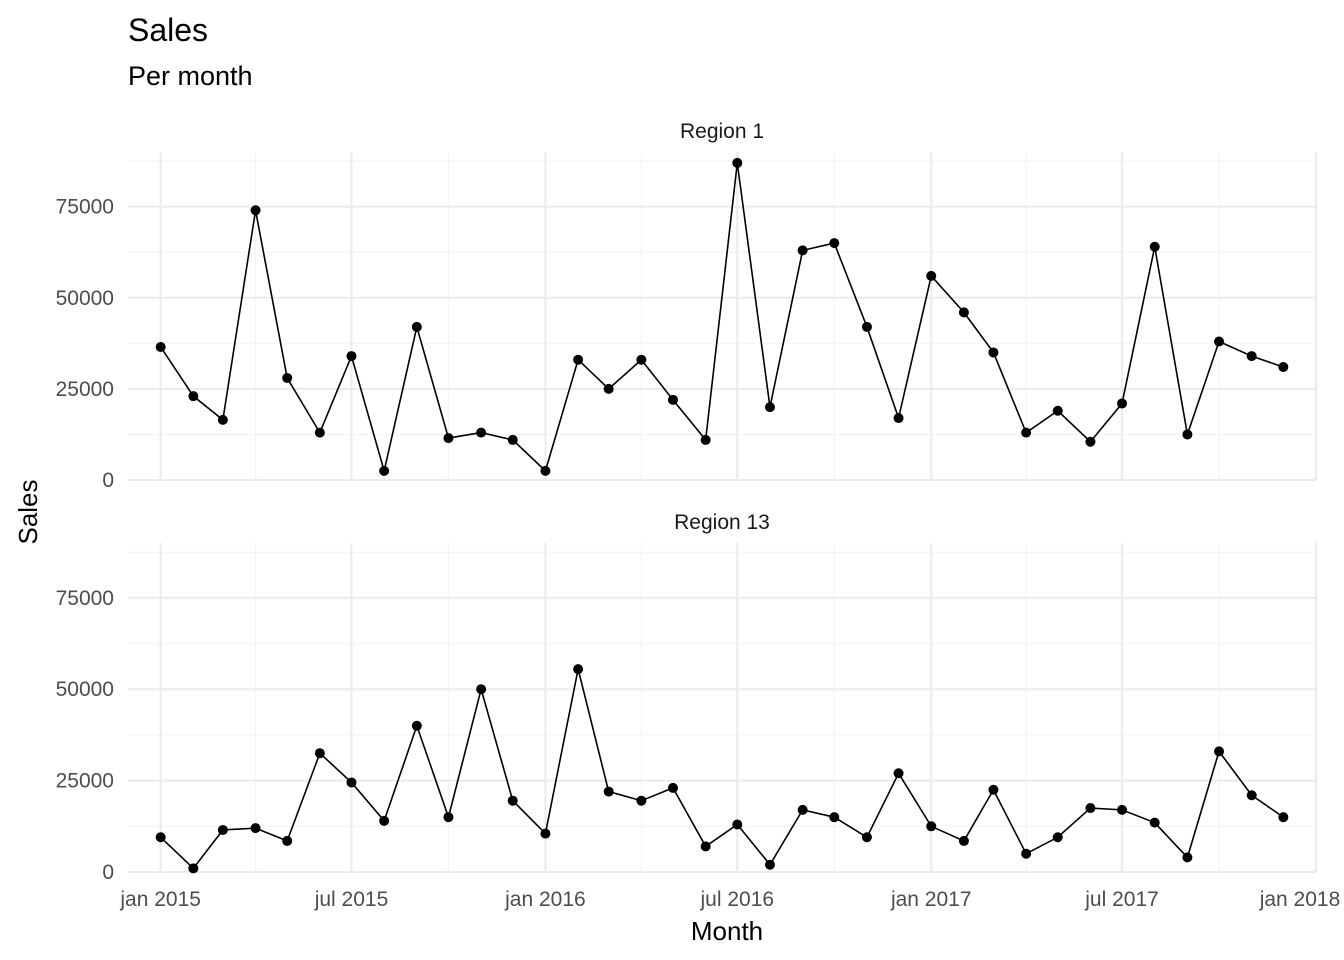  Describe the element at coordinates (545, 899) in the screenshot. I see `x-tick-label: jan 2016` at that location.